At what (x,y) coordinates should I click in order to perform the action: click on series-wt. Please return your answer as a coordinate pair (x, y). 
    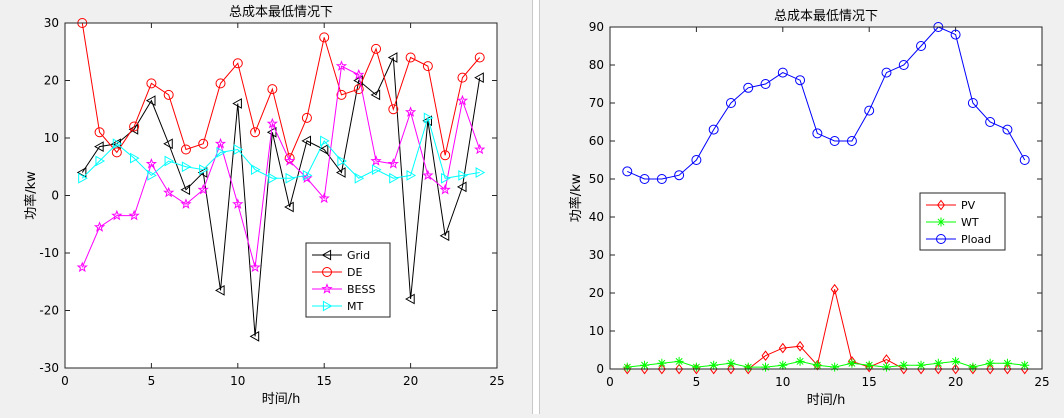
    Looking at the image, I should click on (826, 364).